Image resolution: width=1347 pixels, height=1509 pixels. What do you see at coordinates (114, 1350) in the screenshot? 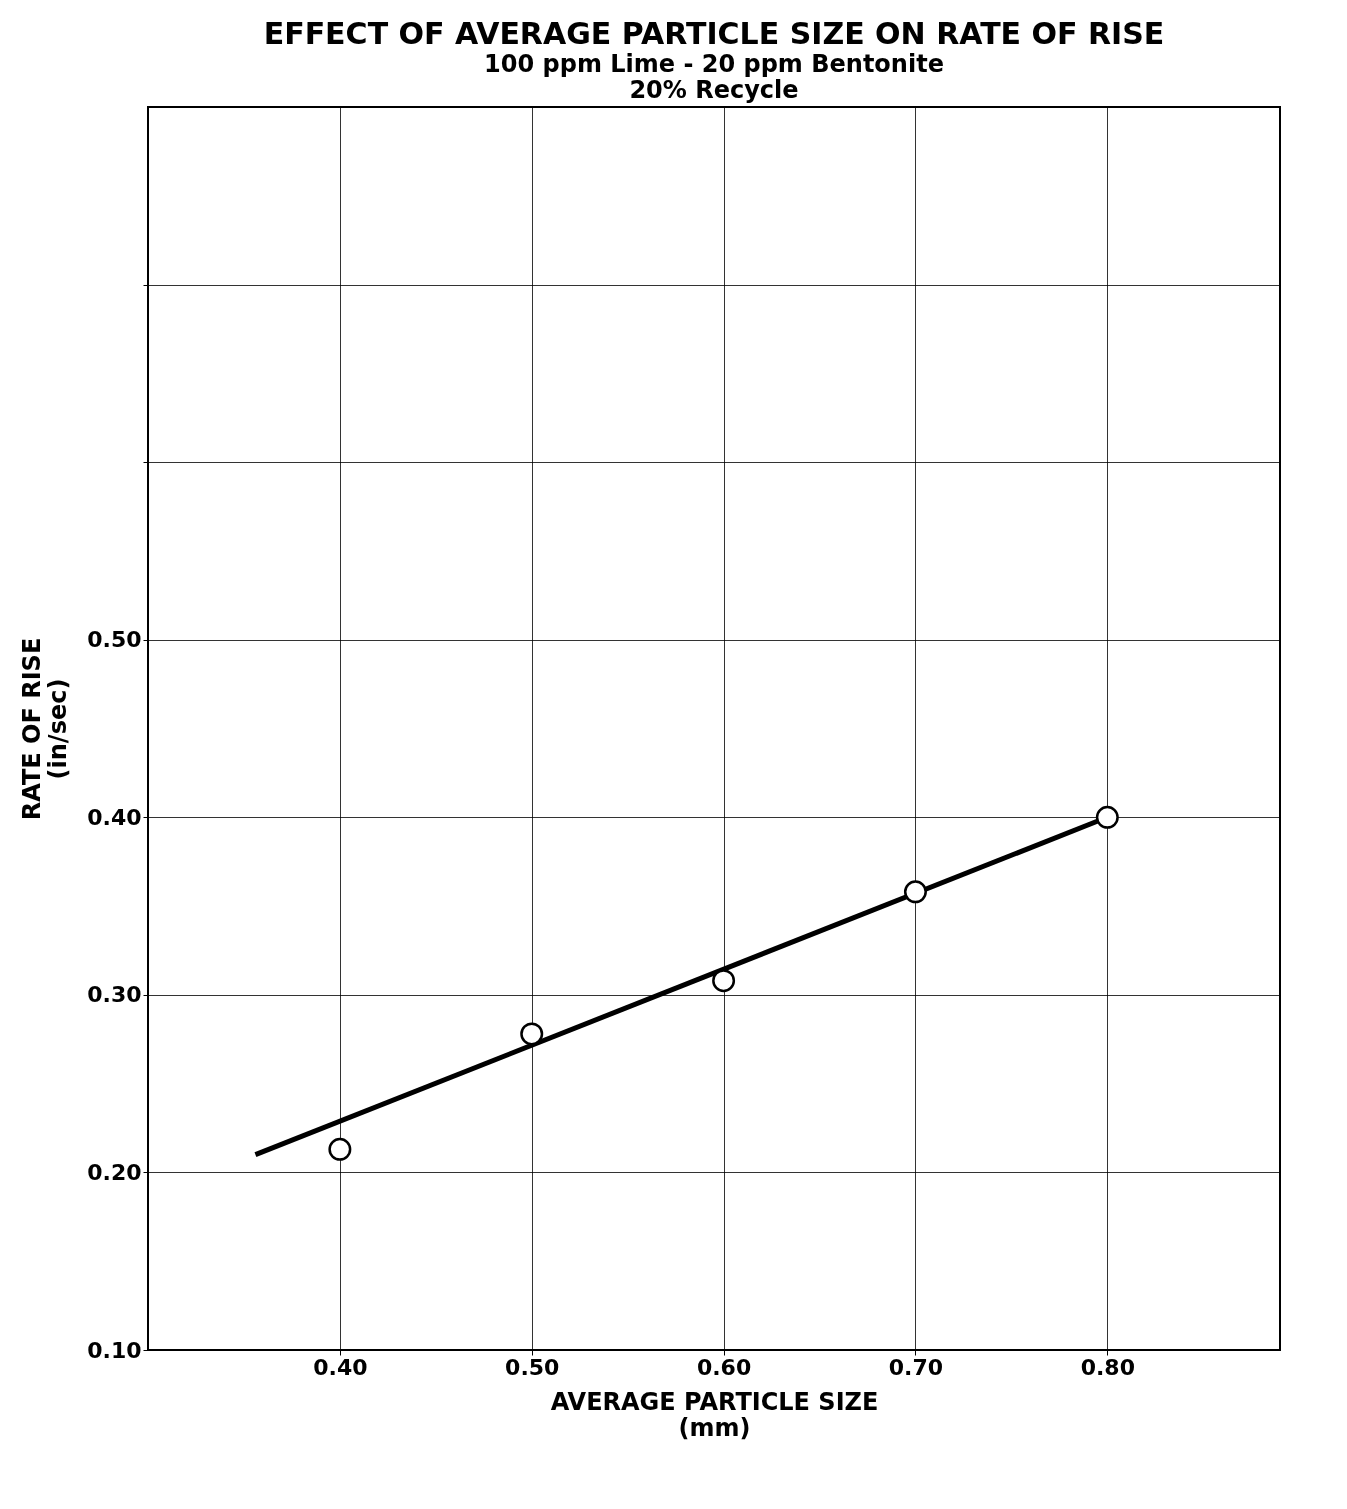
I see `y-tick-label: 0.10` at bounding box center [114, 1350].